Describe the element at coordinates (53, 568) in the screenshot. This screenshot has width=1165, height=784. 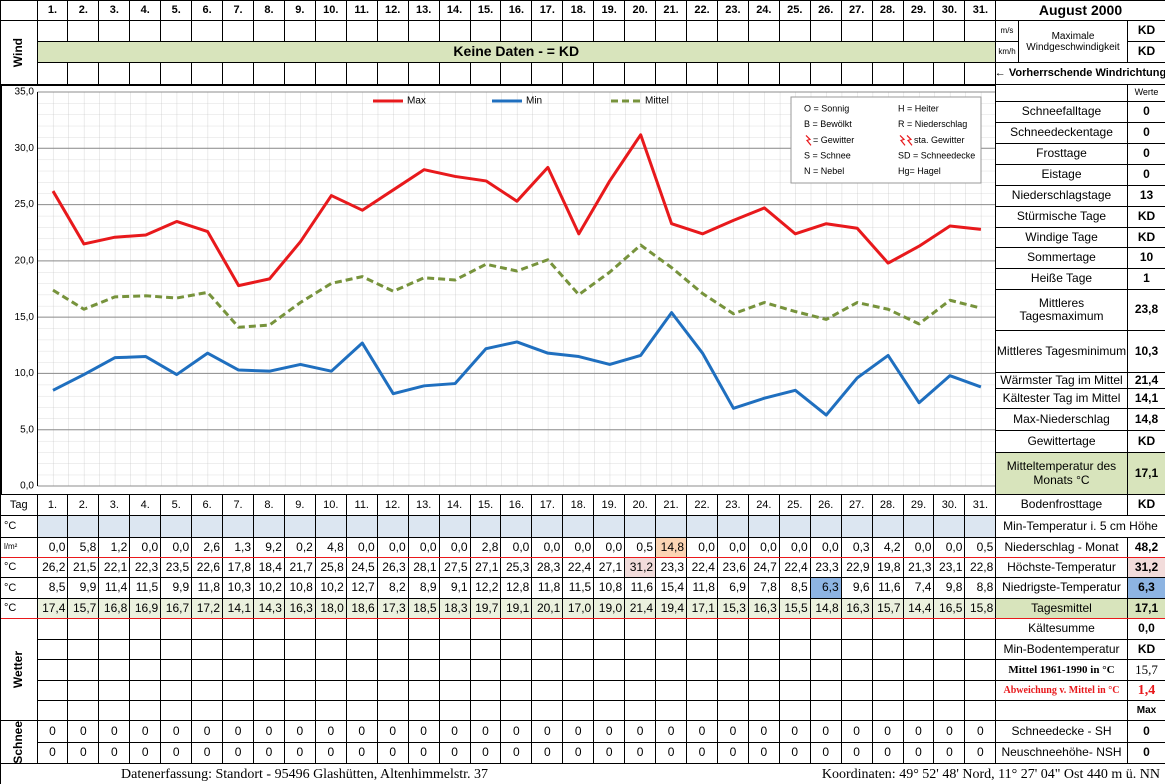
I see `max-temp-cell: 26,2` at that location.